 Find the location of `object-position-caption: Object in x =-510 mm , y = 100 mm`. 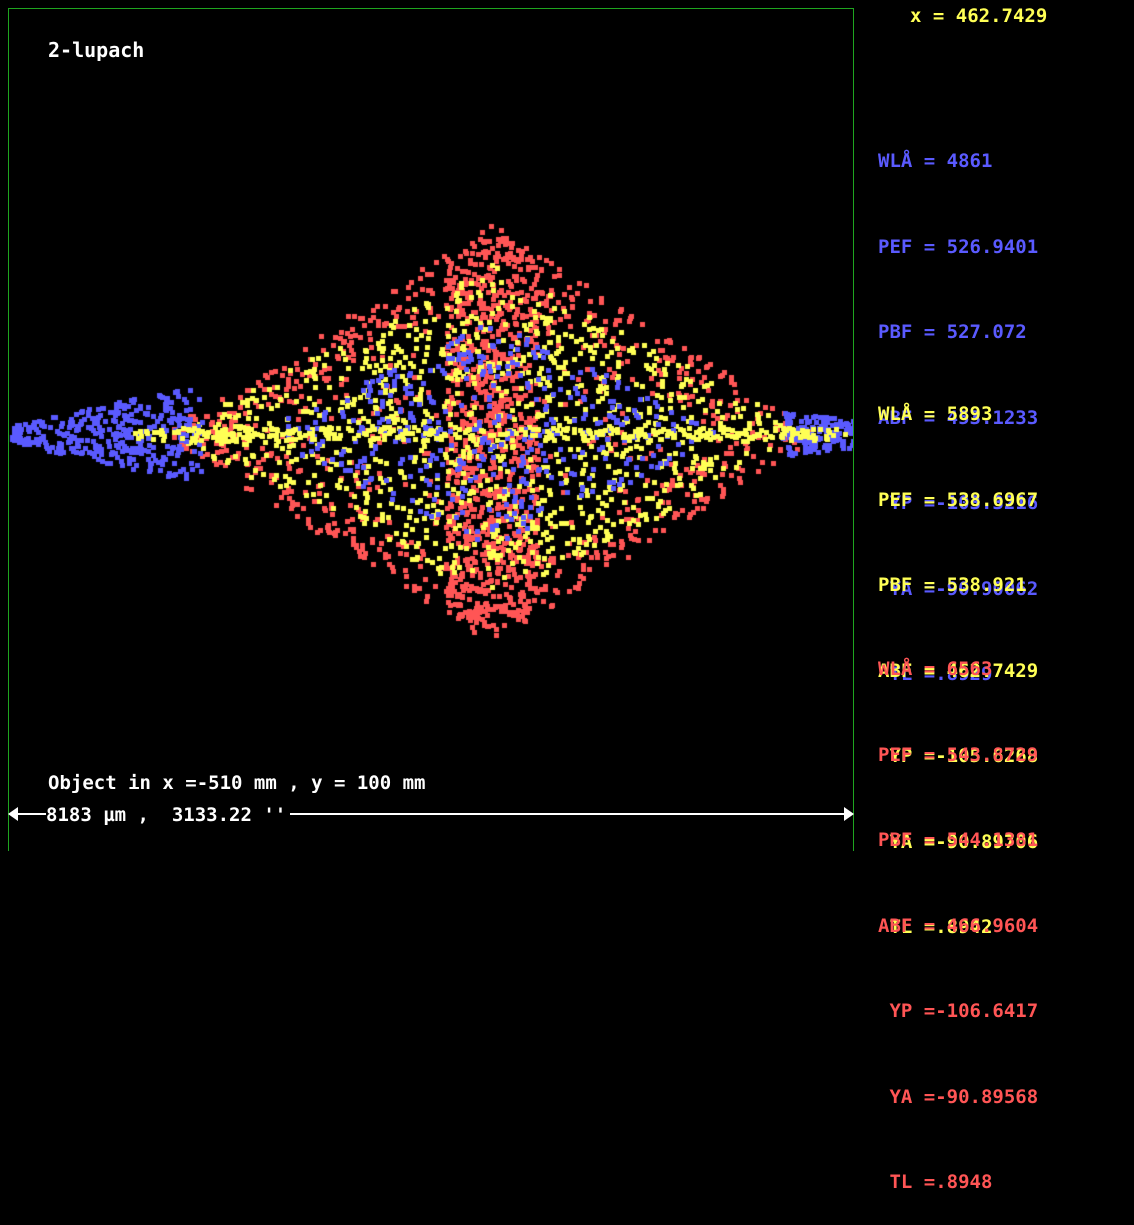

object-position-caption: Object in x =-510 mm , y = 100 mm is located at coordinates (237, 783).